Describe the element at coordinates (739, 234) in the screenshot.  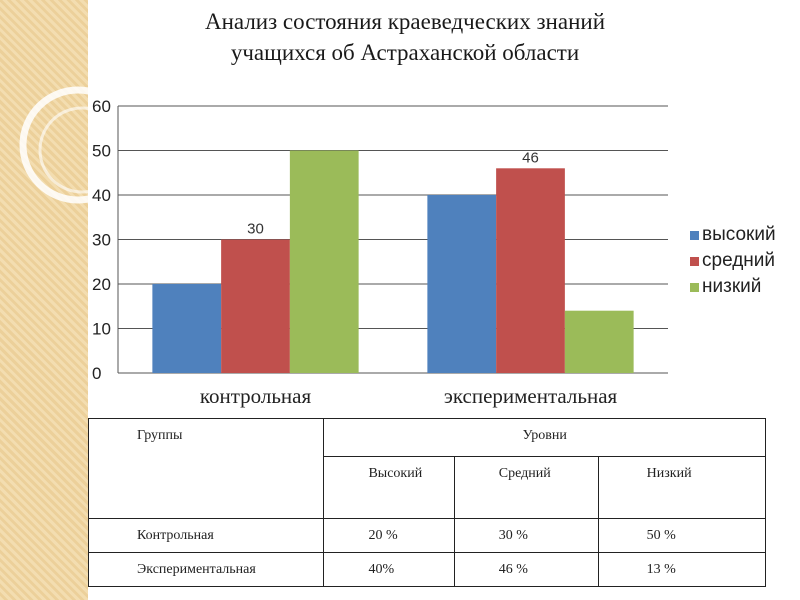
I see `legend-label: высокий` at that location.